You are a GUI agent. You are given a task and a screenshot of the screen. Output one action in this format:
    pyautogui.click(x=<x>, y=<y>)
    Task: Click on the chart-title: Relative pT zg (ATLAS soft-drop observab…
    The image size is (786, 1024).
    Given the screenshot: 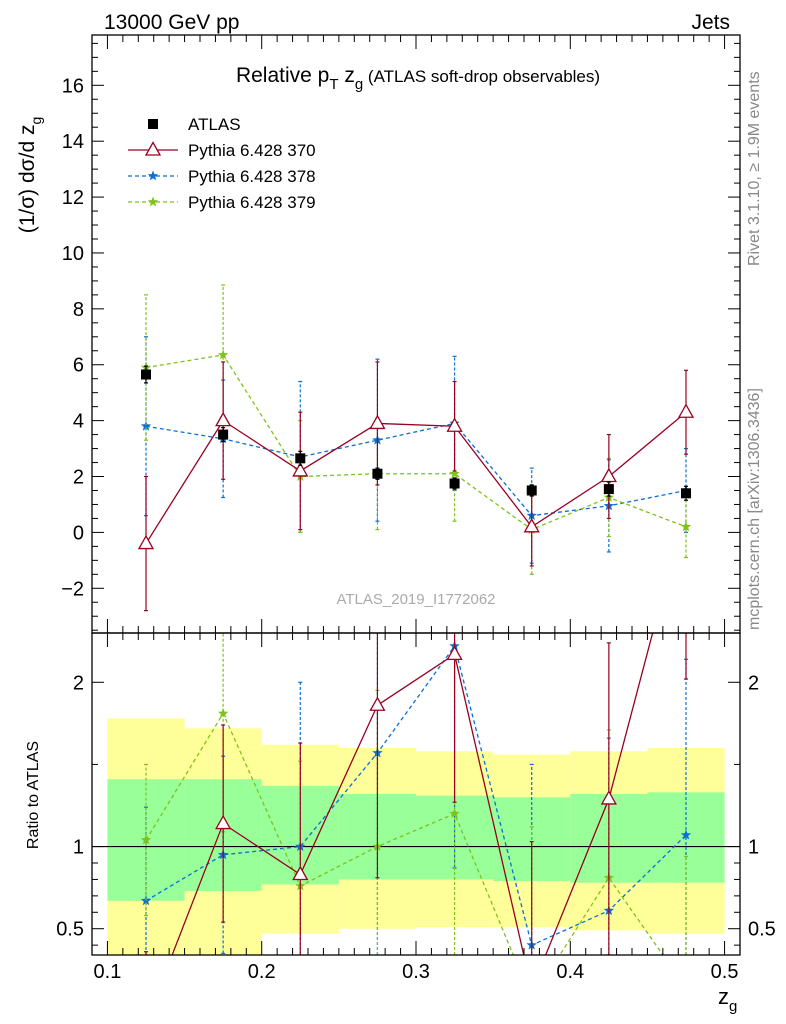 What is the action you would take?
    pyautogui.click(x=418, y=78)
    